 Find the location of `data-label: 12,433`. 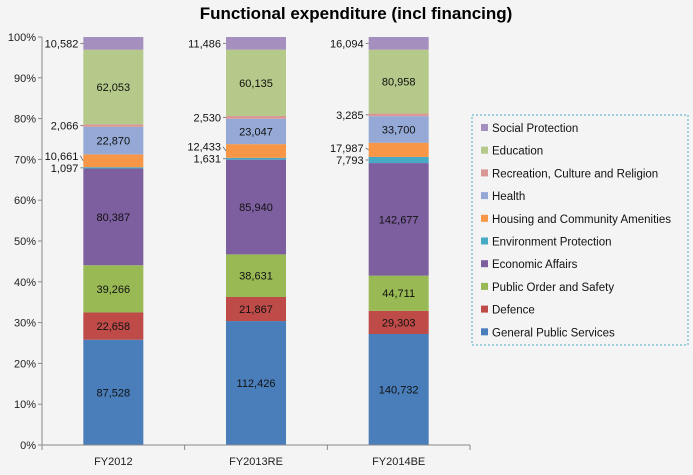

data-label: 12,433 is located at coordinates (204, 148).